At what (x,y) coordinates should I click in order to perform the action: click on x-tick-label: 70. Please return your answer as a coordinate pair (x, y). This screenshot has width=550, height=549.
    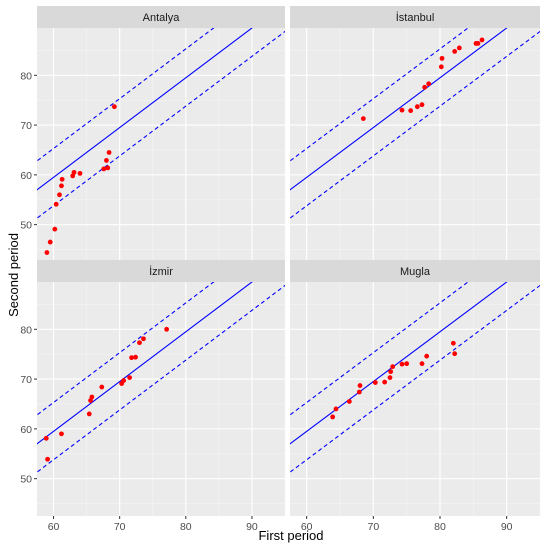
    Looking at the image, I should click on (373, 527).